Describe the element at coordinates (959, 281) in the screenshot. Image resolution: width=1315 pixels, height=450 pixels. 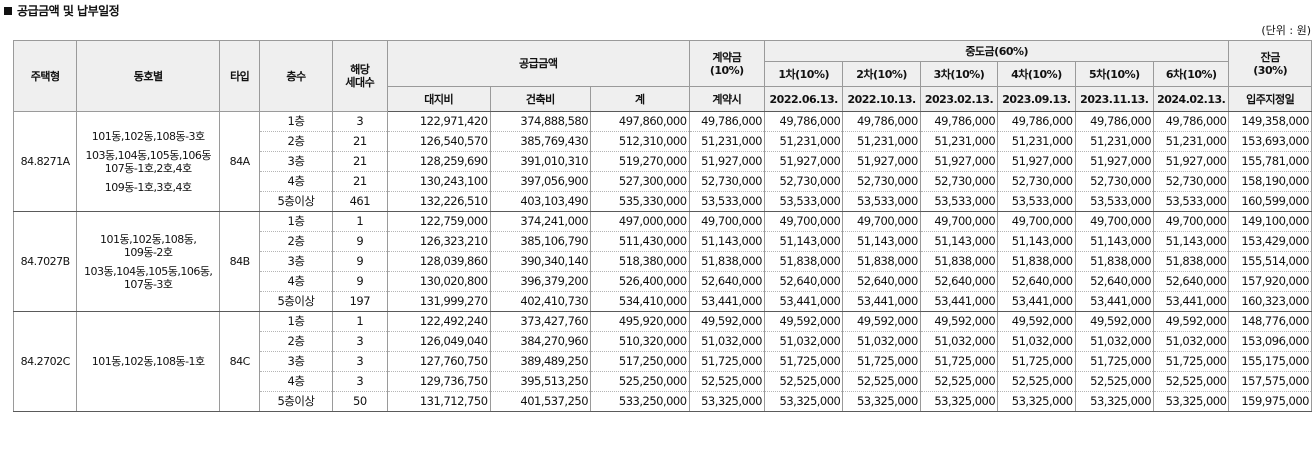
I see `middle-3-cell: 52,640,000` at that location.